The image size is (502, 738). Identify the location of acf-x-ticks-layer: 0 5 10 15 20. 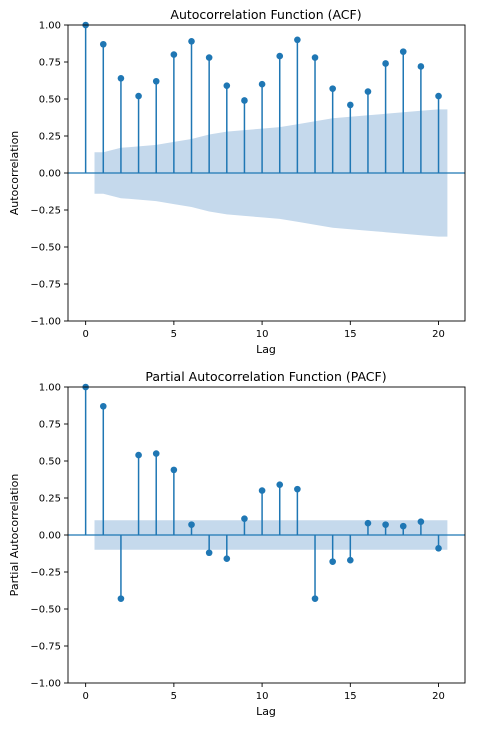
(263, 330).